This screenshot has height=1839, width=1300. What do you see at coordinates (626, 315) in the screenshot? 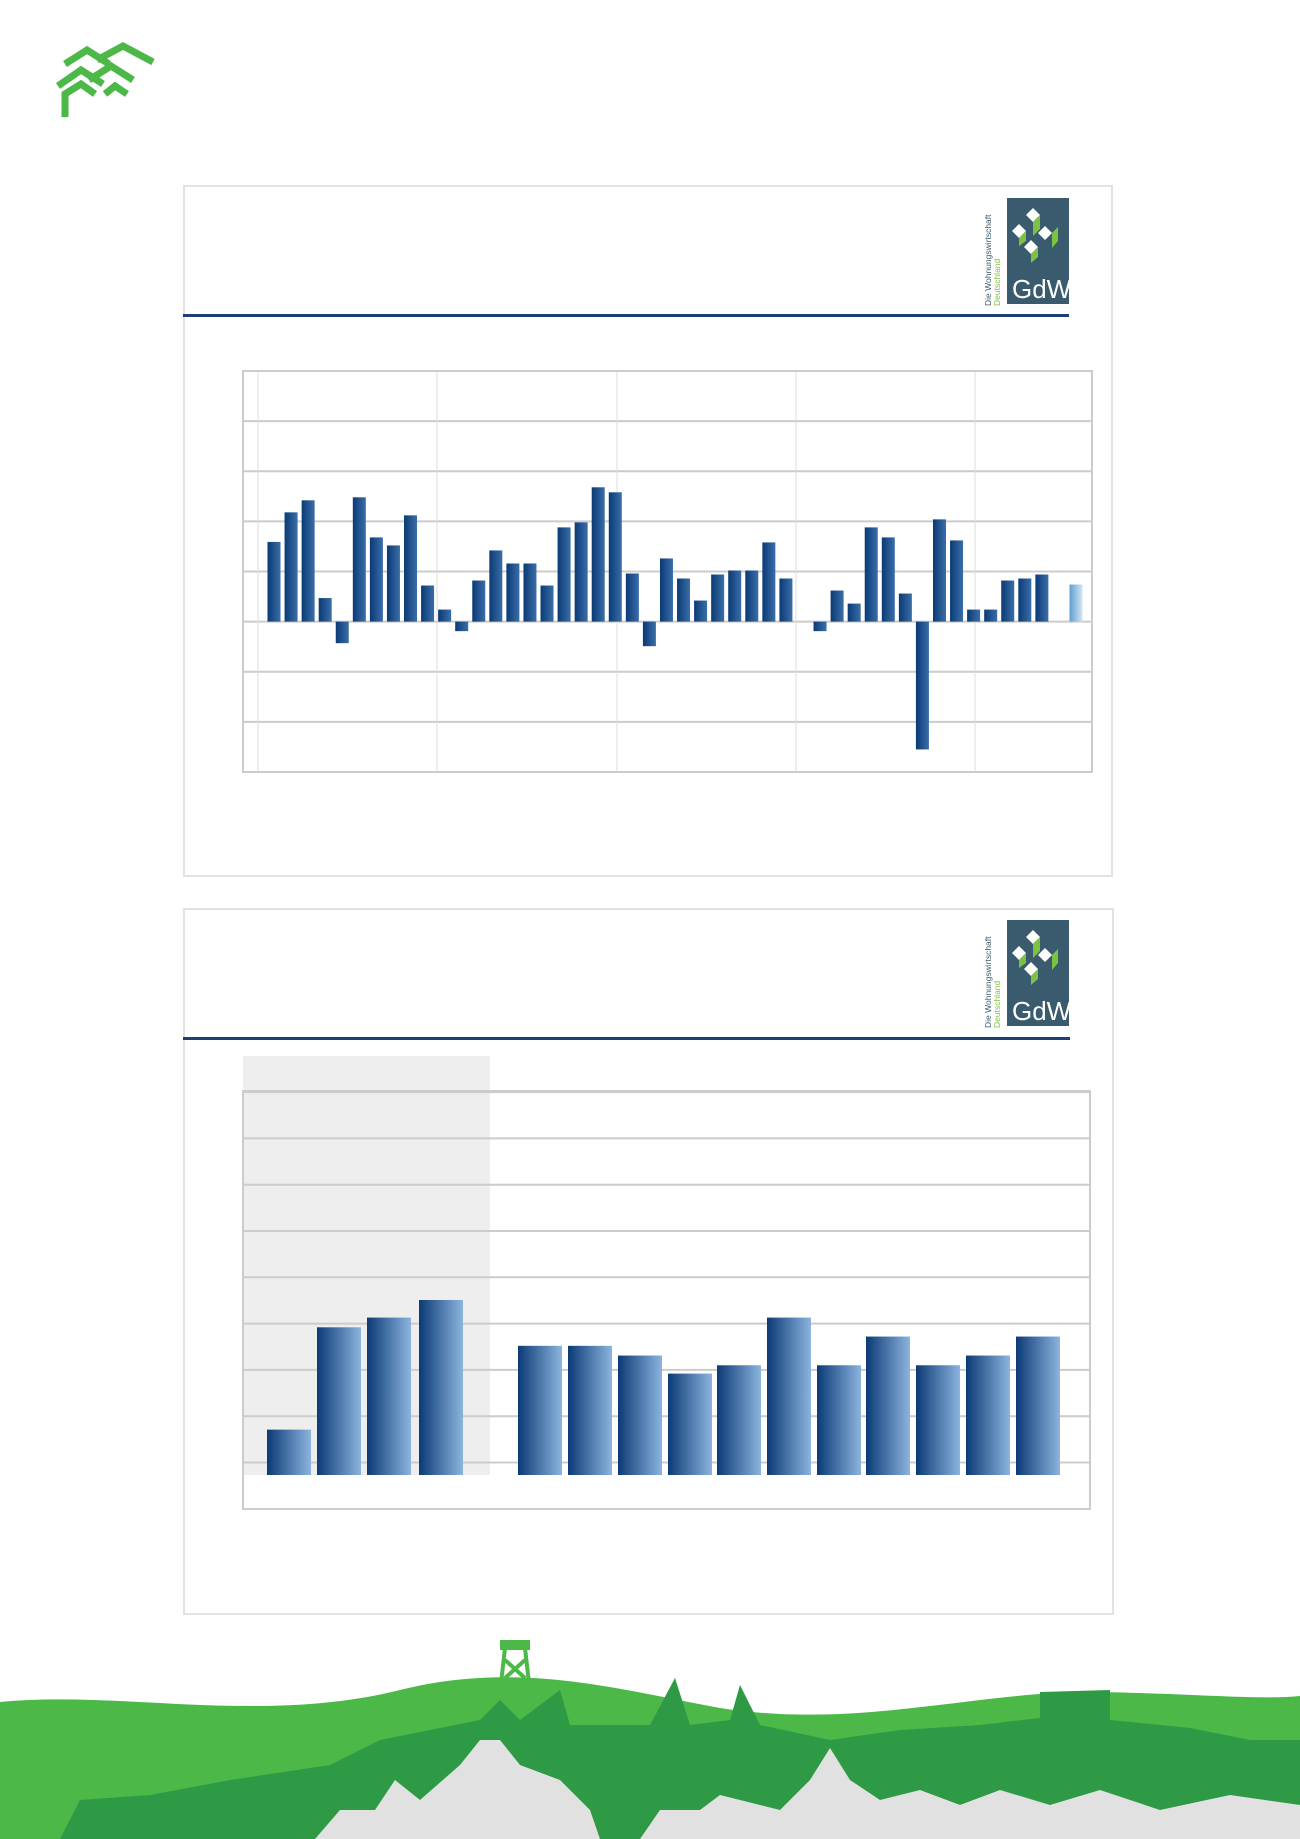
I see `panel-1-divider` at bounding box center [626, 315].